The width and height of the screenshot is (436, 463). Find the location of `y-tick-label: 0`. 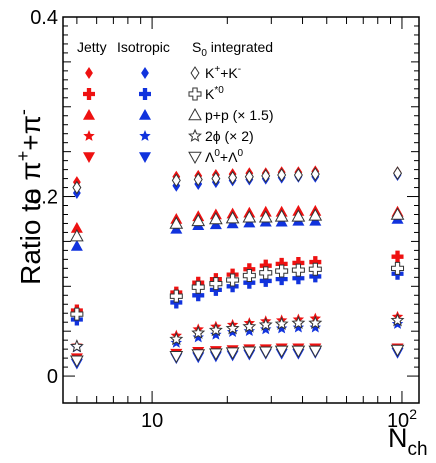

y-tick-label: 0 is located at coordinates (52, 377).